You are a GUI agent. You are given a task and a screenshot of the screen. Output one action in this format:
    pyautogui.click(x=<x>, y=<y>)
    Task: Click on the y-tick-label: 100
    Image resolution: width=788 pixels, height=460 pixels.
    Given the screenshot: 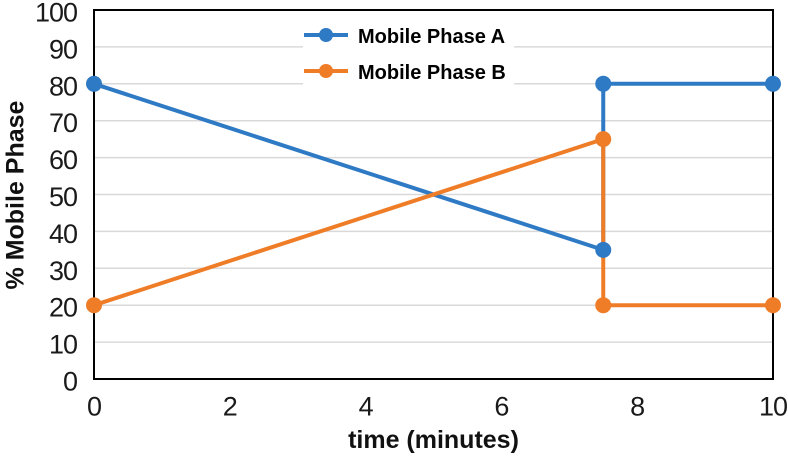 What is the action you would take?
    pyautogui.click(x=56, y=13)
    